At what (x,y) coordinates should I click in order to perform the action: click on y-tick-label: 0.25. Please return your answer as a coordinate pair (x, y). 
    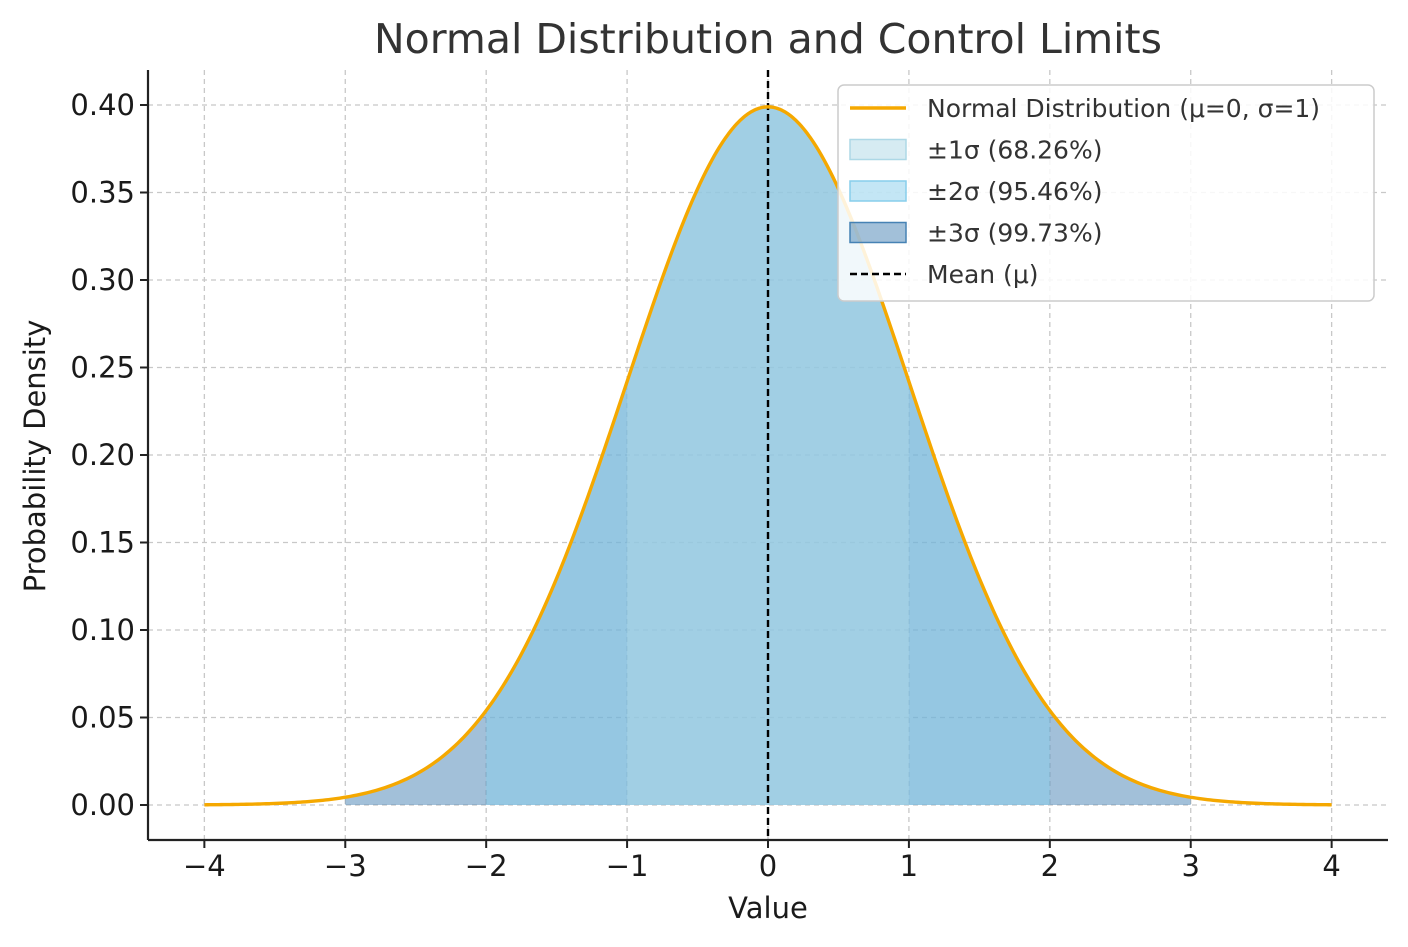
    Looking at the image, I should click on (102, 368).